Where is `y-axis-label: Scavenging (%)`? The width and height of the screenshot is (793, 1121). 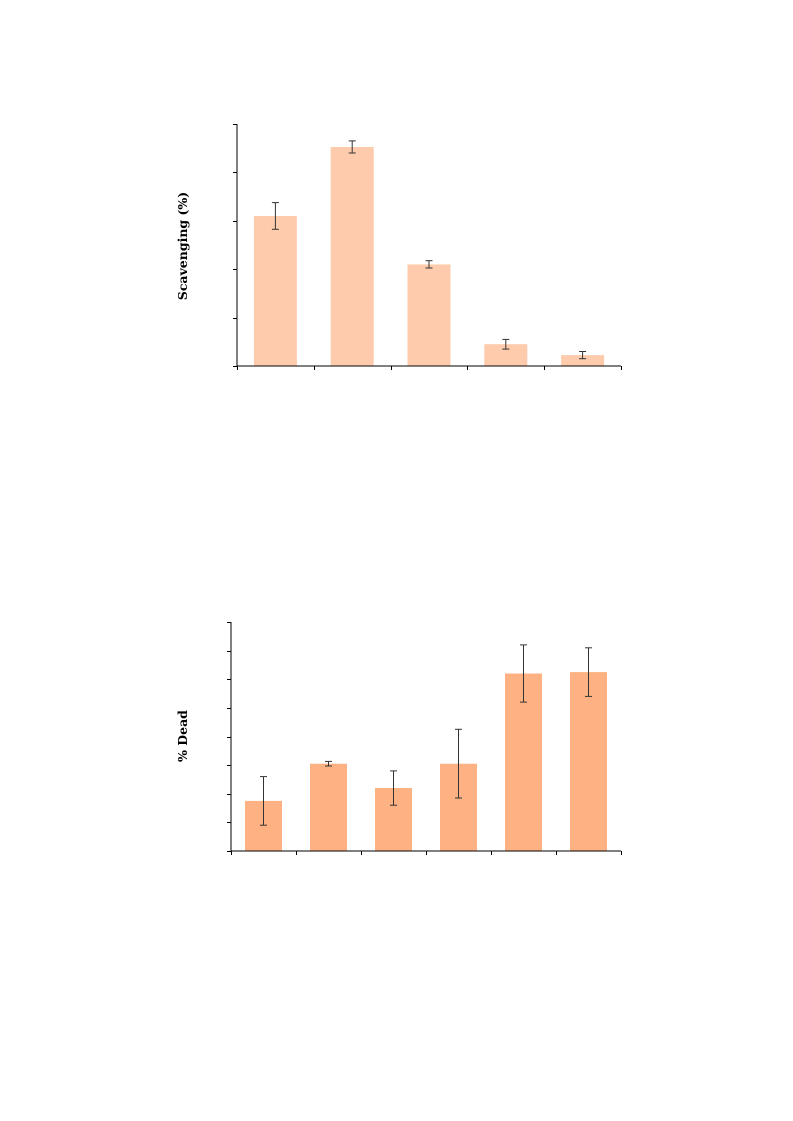 y-axis-label: Scavenging (%) is located at coordinates (182, 246).